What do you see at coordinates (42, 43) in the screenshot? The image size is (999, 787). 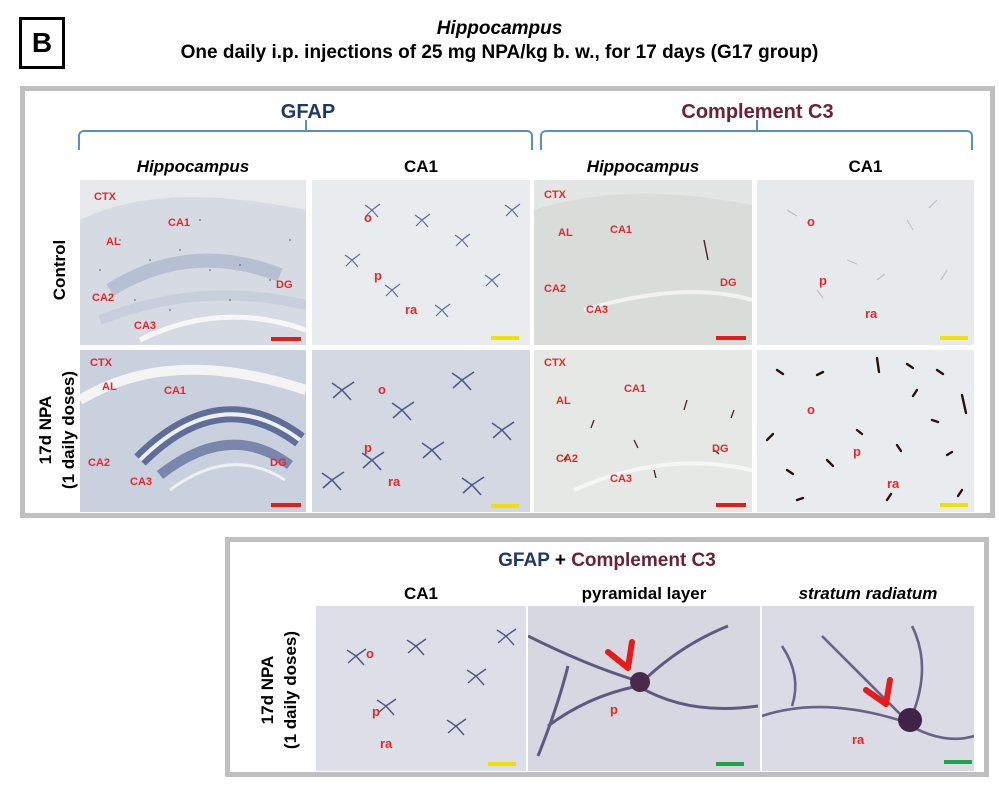 I see `panel-letter: B` at bounding box center [42, 43].